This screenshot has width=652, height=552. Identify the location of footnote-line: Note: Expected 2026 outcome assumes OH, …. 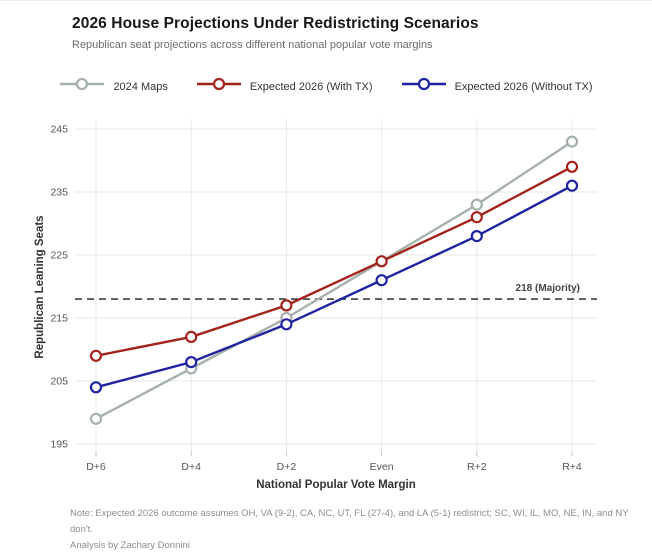
(349, 521).